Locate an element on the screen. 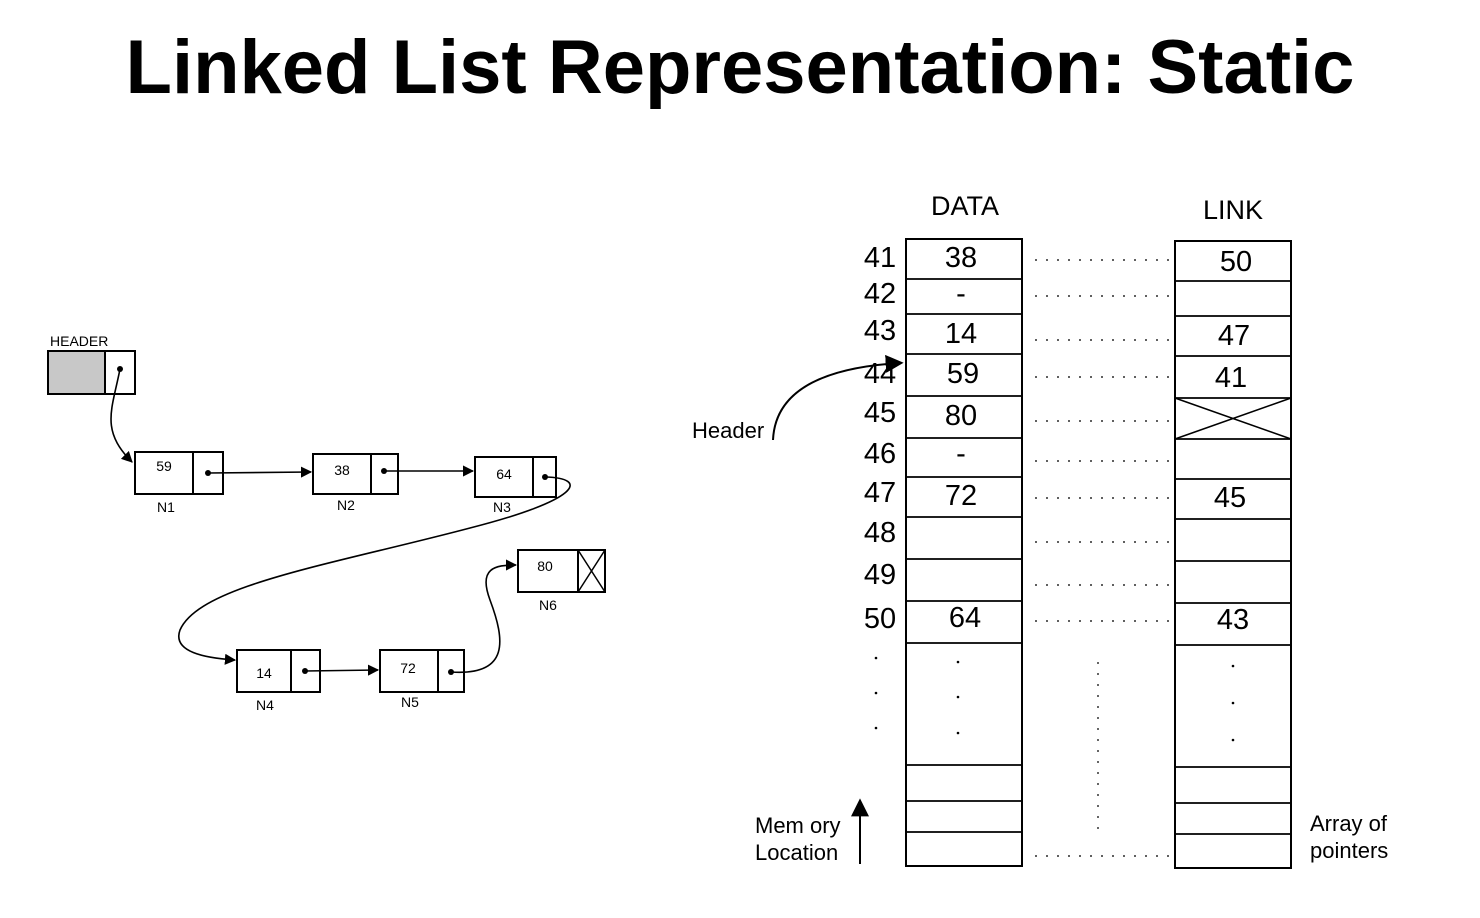 The height and width of the screenshot is (918, 1480). address-label: 46 is located at coordinates (880, 454).